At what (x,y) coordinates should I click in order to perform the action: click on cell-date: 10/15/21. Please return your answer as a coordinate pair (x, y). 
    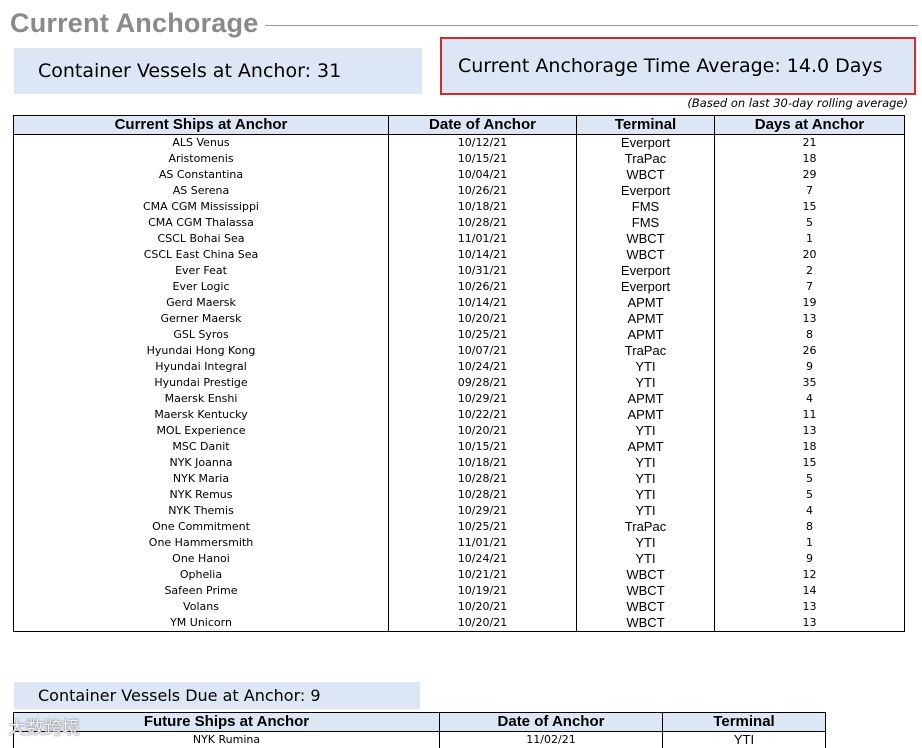
    Looking at the image, I should click on (483, 447).